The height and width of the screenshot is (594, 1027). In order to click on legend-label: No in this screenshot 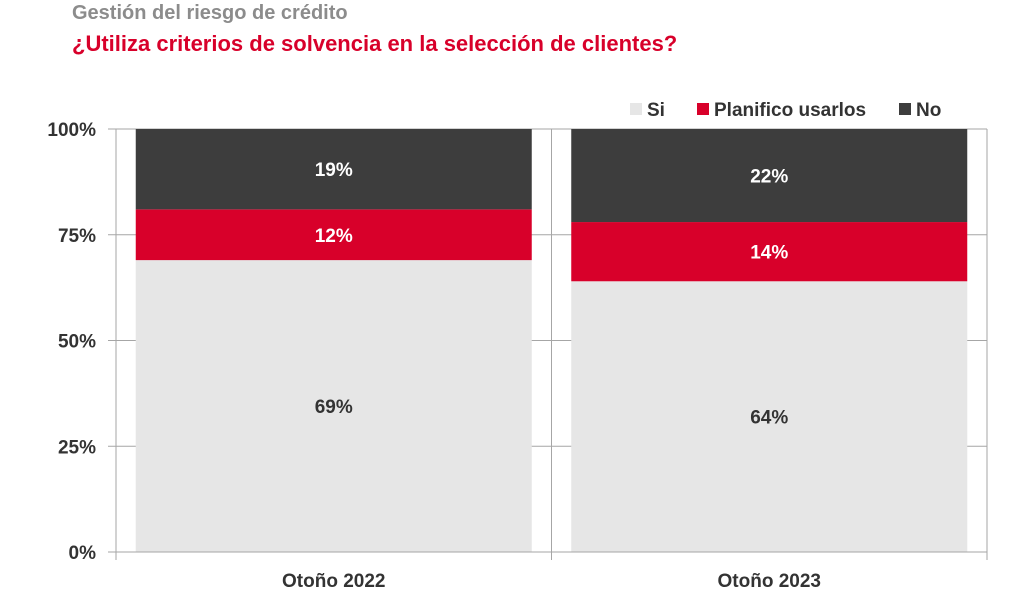, I will do `click(928, 110)`.